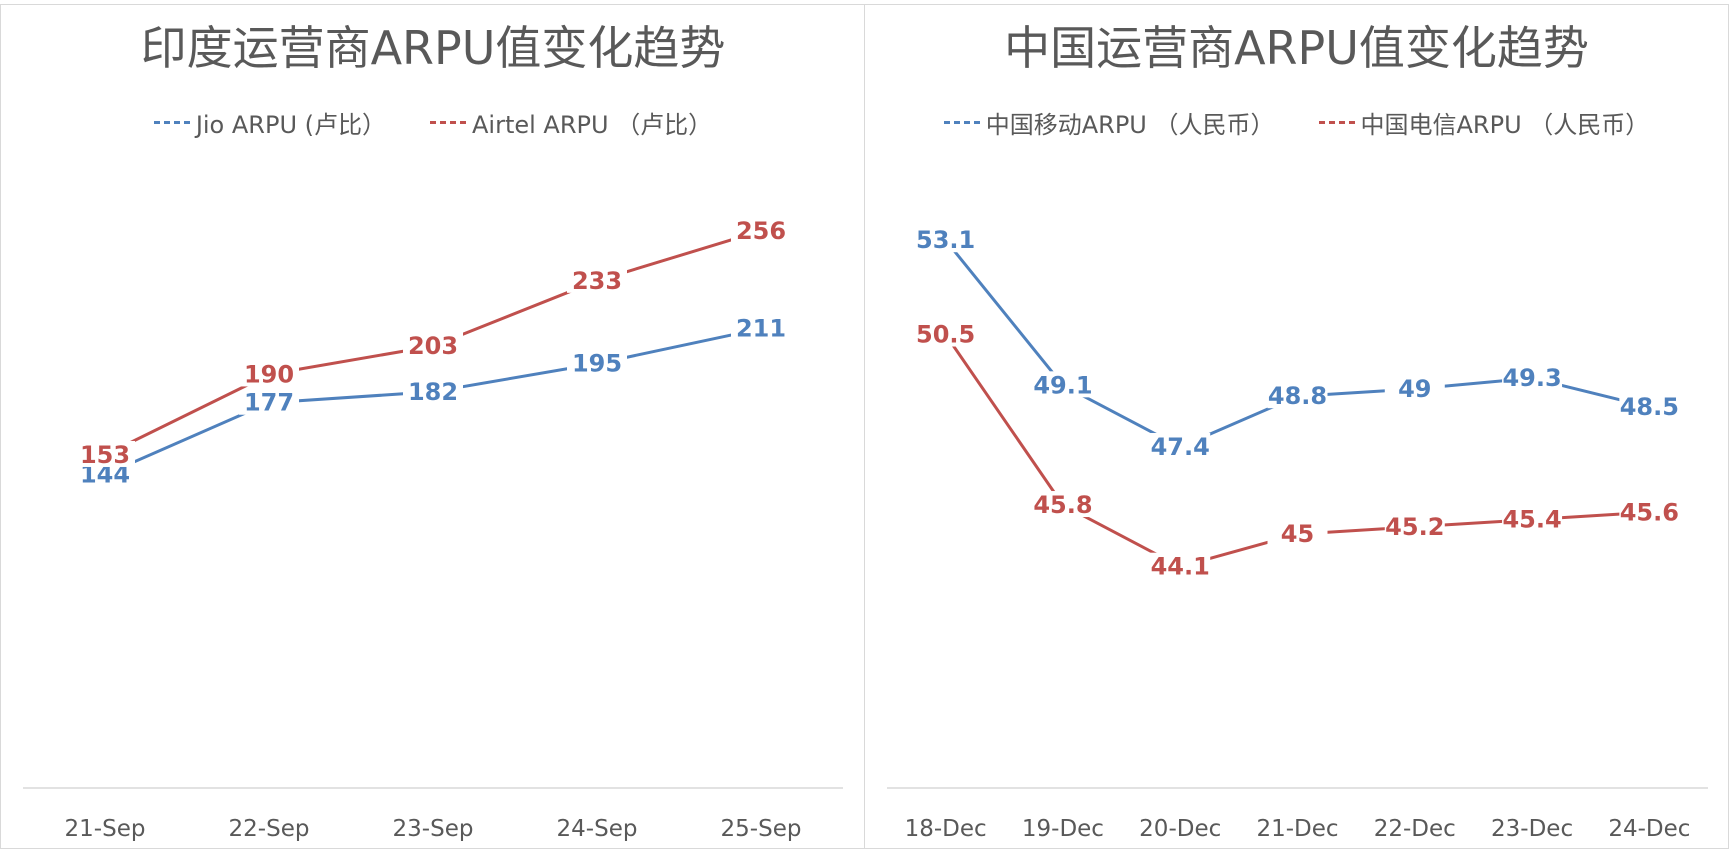 This screenshot has width=1729, height=853. I want to click on x-tick-label: 22-Dec, so click(1415, 829).